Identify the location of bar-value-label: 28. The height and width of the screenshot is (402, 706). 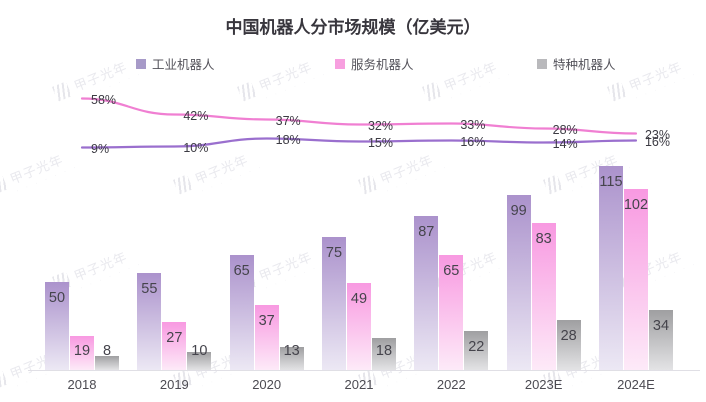
(568, 336).